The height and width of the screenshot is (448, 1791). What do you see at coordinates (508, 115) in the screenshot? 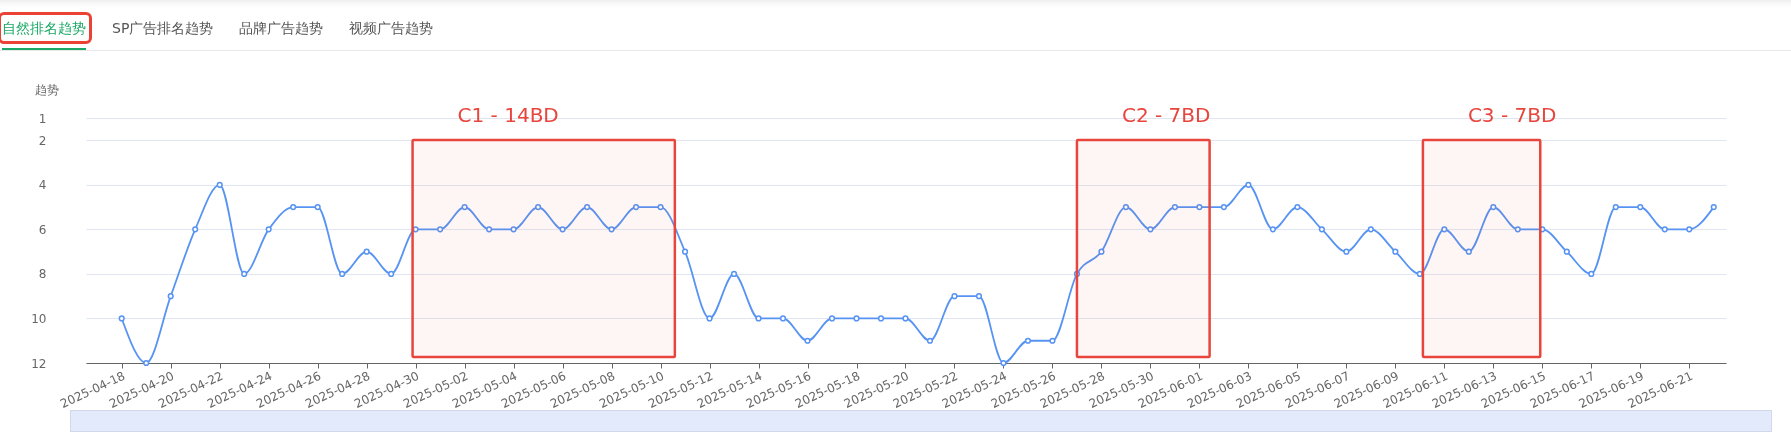
I see `band-label: C1 - 14BD` at bounding box center [508, 115].